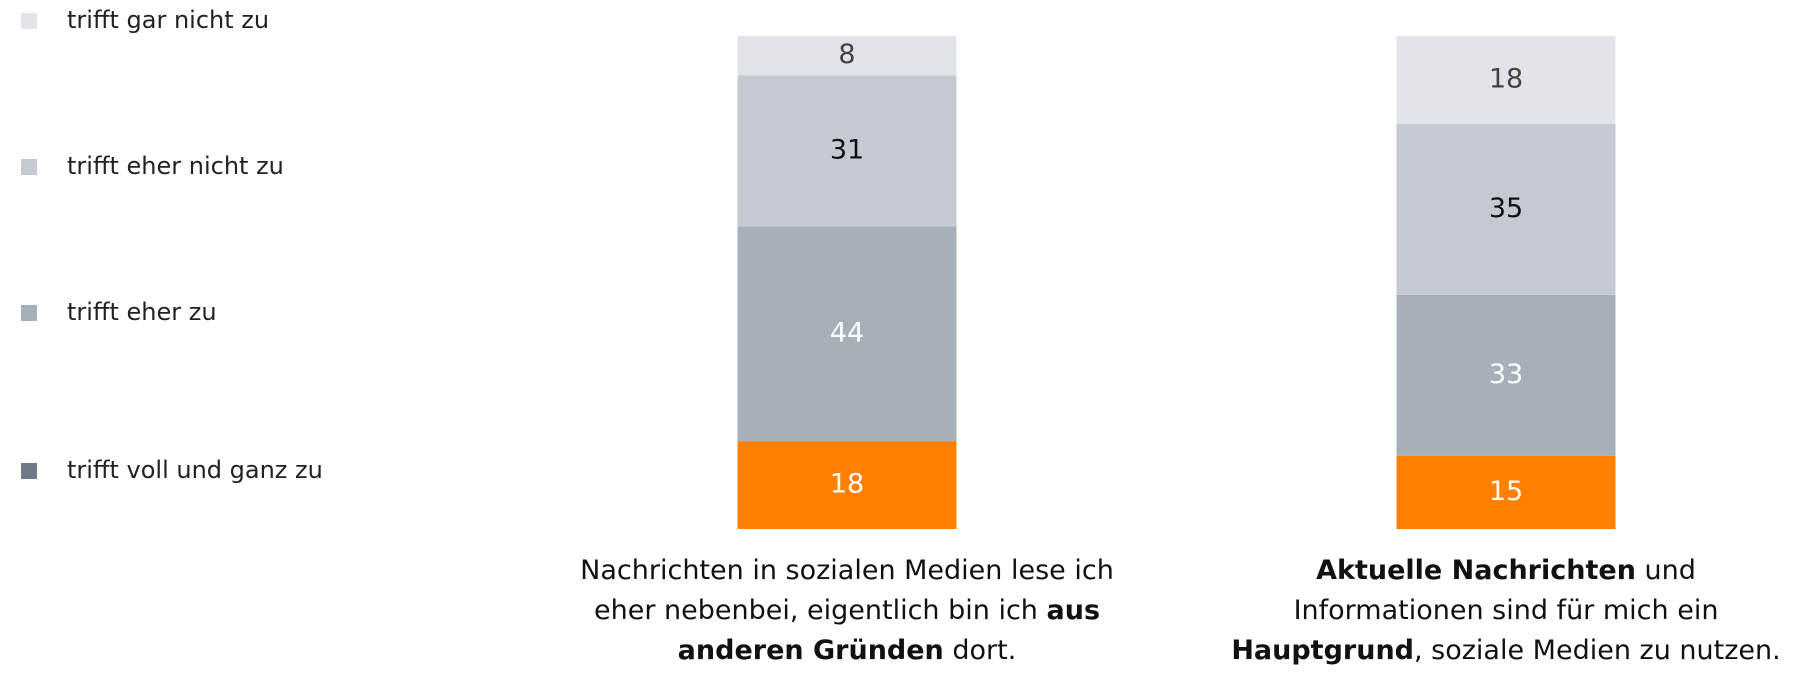 This screenshot has height=674, width=1806. I want to click on data-label: 35, so click(1506, 208).